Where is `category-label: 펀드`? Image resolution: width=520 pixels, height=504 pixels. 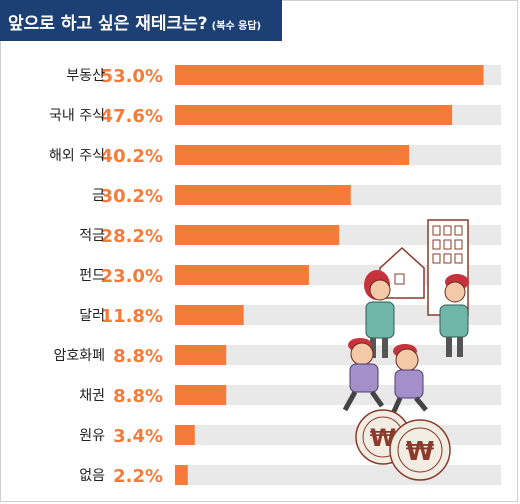
category-label: 펀드 is located at coordinates (92, 276).